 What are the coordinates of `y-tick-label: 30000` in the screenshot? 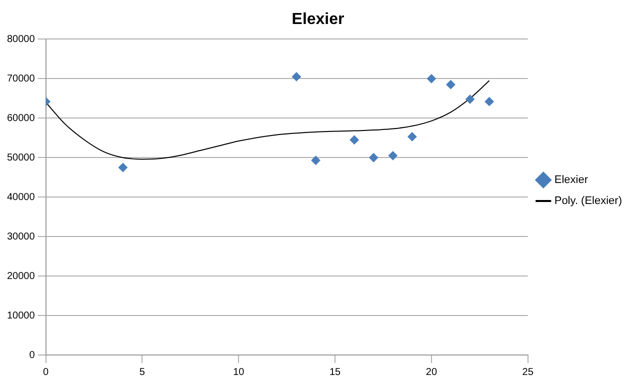 It's located at (21, 236).